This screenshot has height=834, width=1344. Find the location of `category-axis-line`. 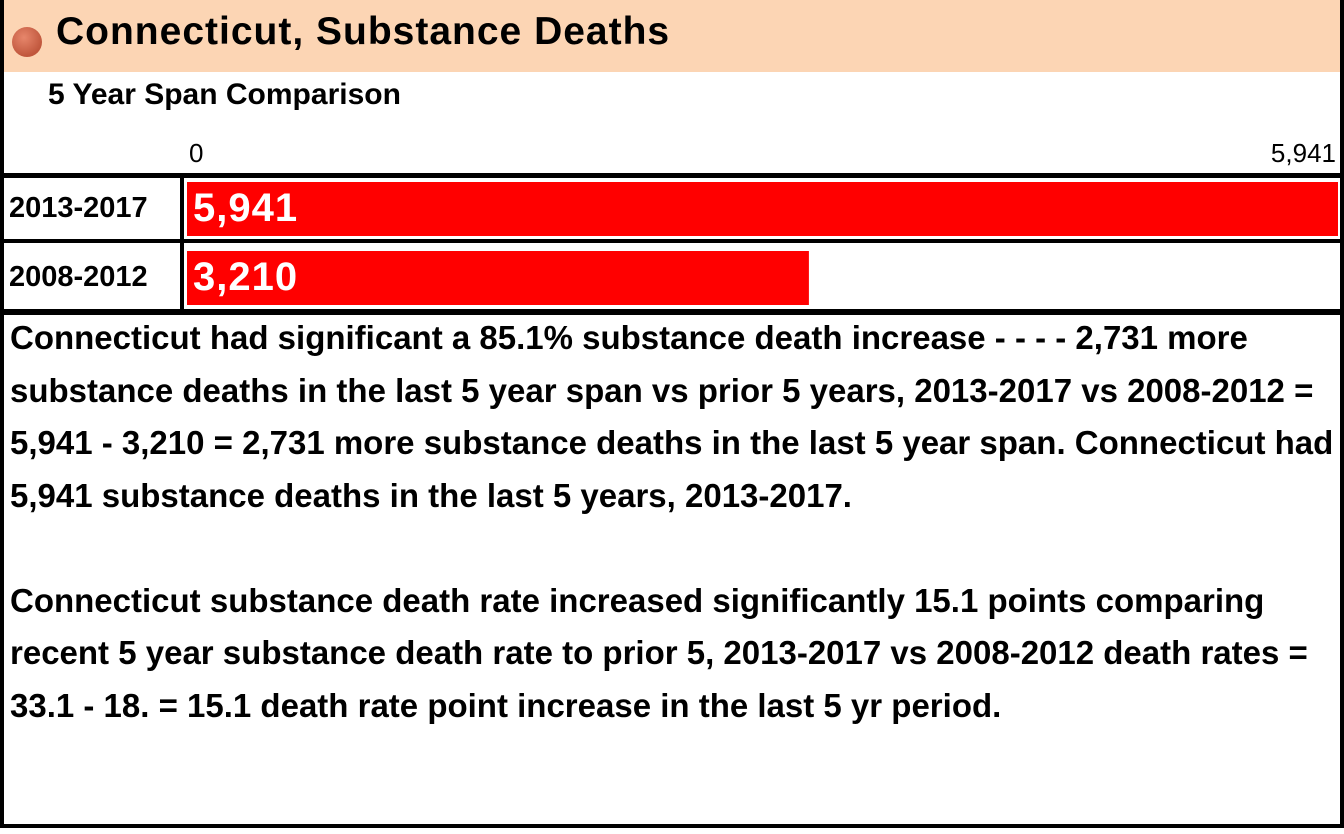

category-axis-line is located at coordinates (182, 243).